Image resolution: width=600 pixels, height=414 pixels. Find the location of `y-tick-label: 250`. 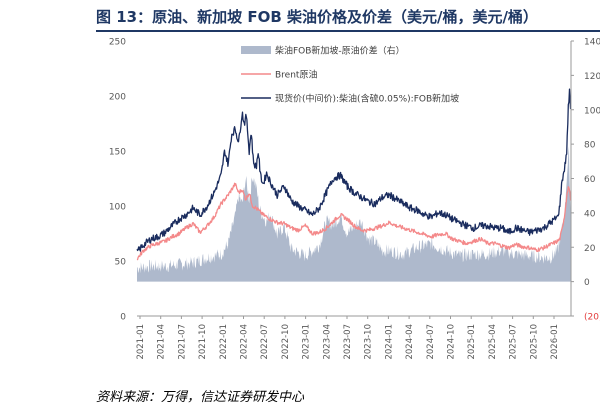

y-tick-label: 250 is located at coordinates (117, 43).